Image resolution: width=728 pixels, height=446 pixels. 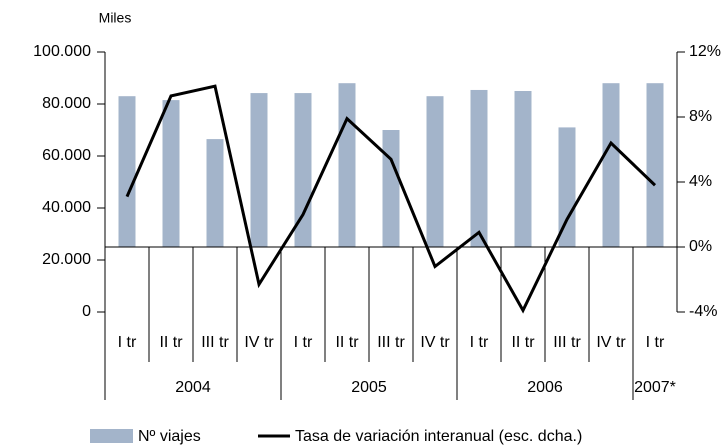 I want to click on y-axis-label: Miles, so click(x=115, y=18).